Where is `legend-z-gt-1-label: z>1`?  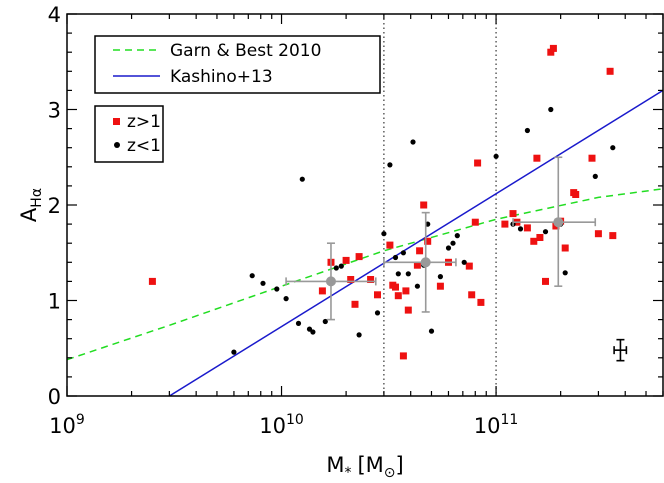 legend-z-gt-1-label: z>1 is located at coordinates (144, 122).